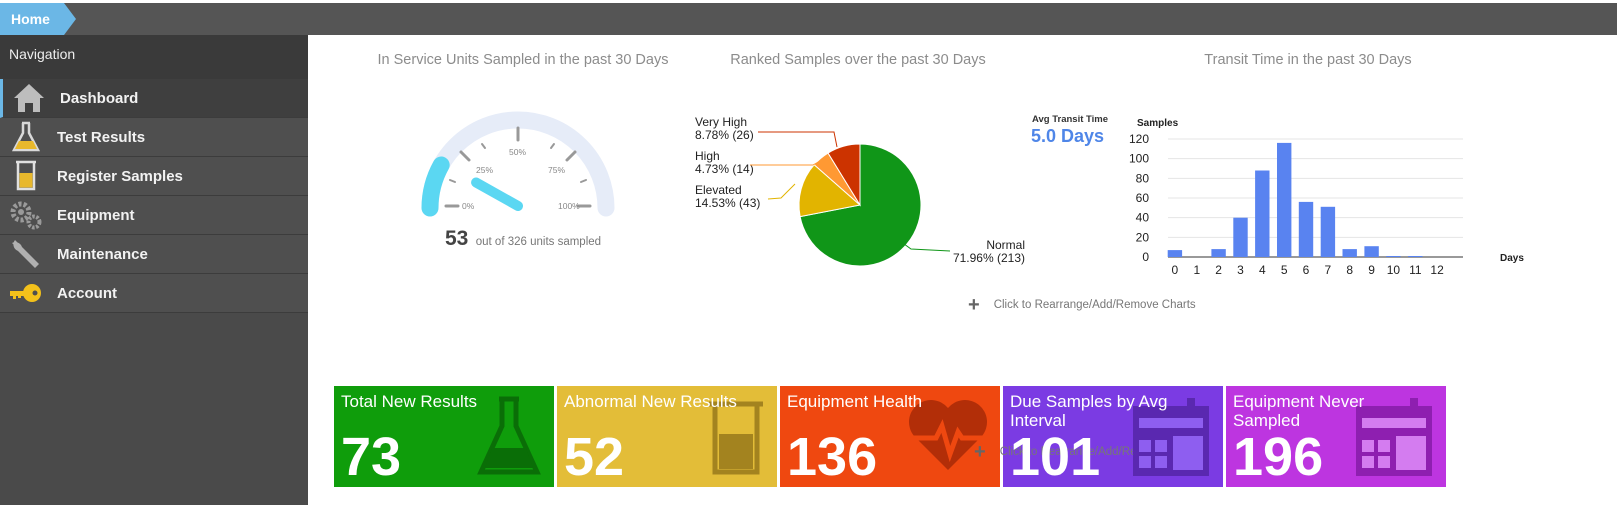  What do you see at coordinates (154, 254) in the screenshot?
I see `sidebar-item-maintenance: Maintenance` at bounding box center [154, 254].